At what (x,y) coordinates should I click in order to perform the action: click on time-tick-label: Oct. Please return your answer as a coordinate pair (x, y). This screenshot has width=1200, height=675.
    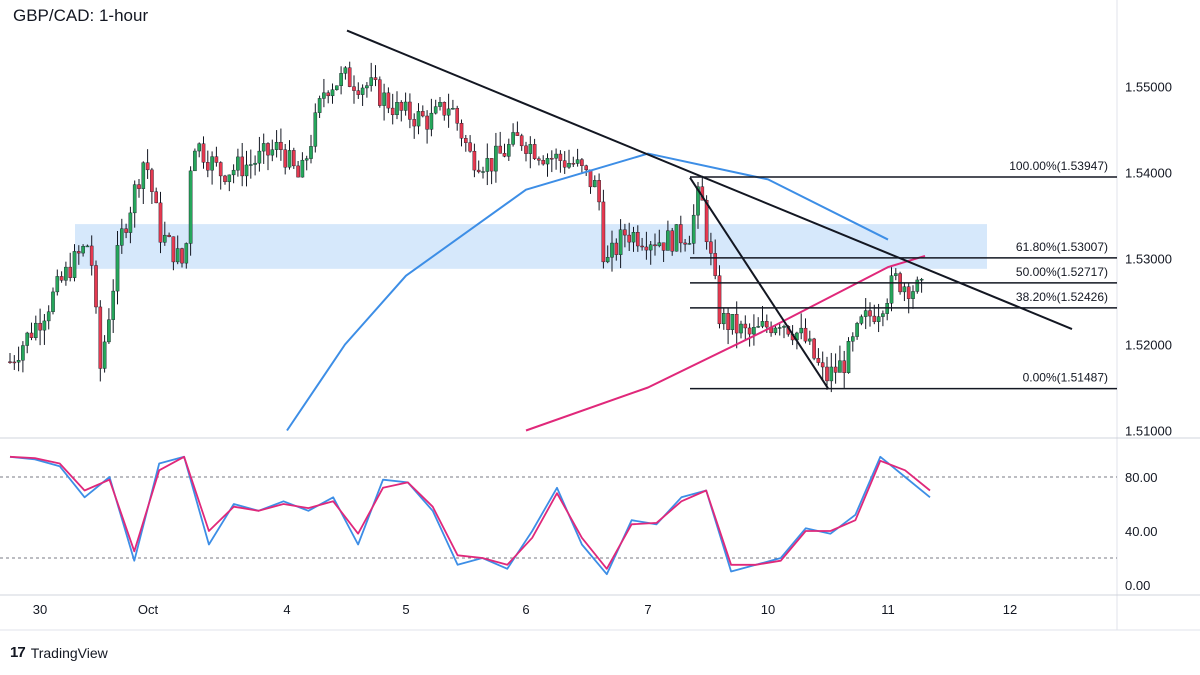
    Looking at the image, I should click on (148, 609).